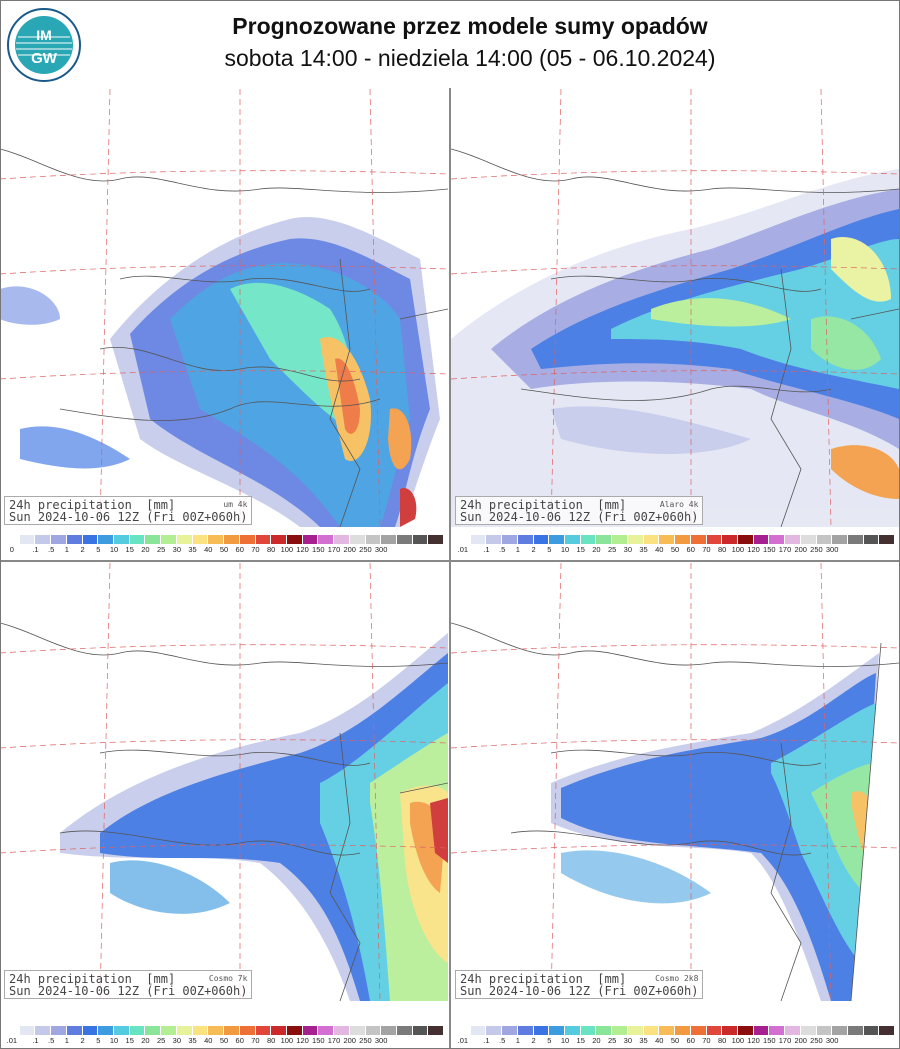 Image resolution: width=900 pixels, height=1049 pixels. Describe the element at coordinates (35, 1040) in the screenshot. I see `color-scale-label: .1` at that location.